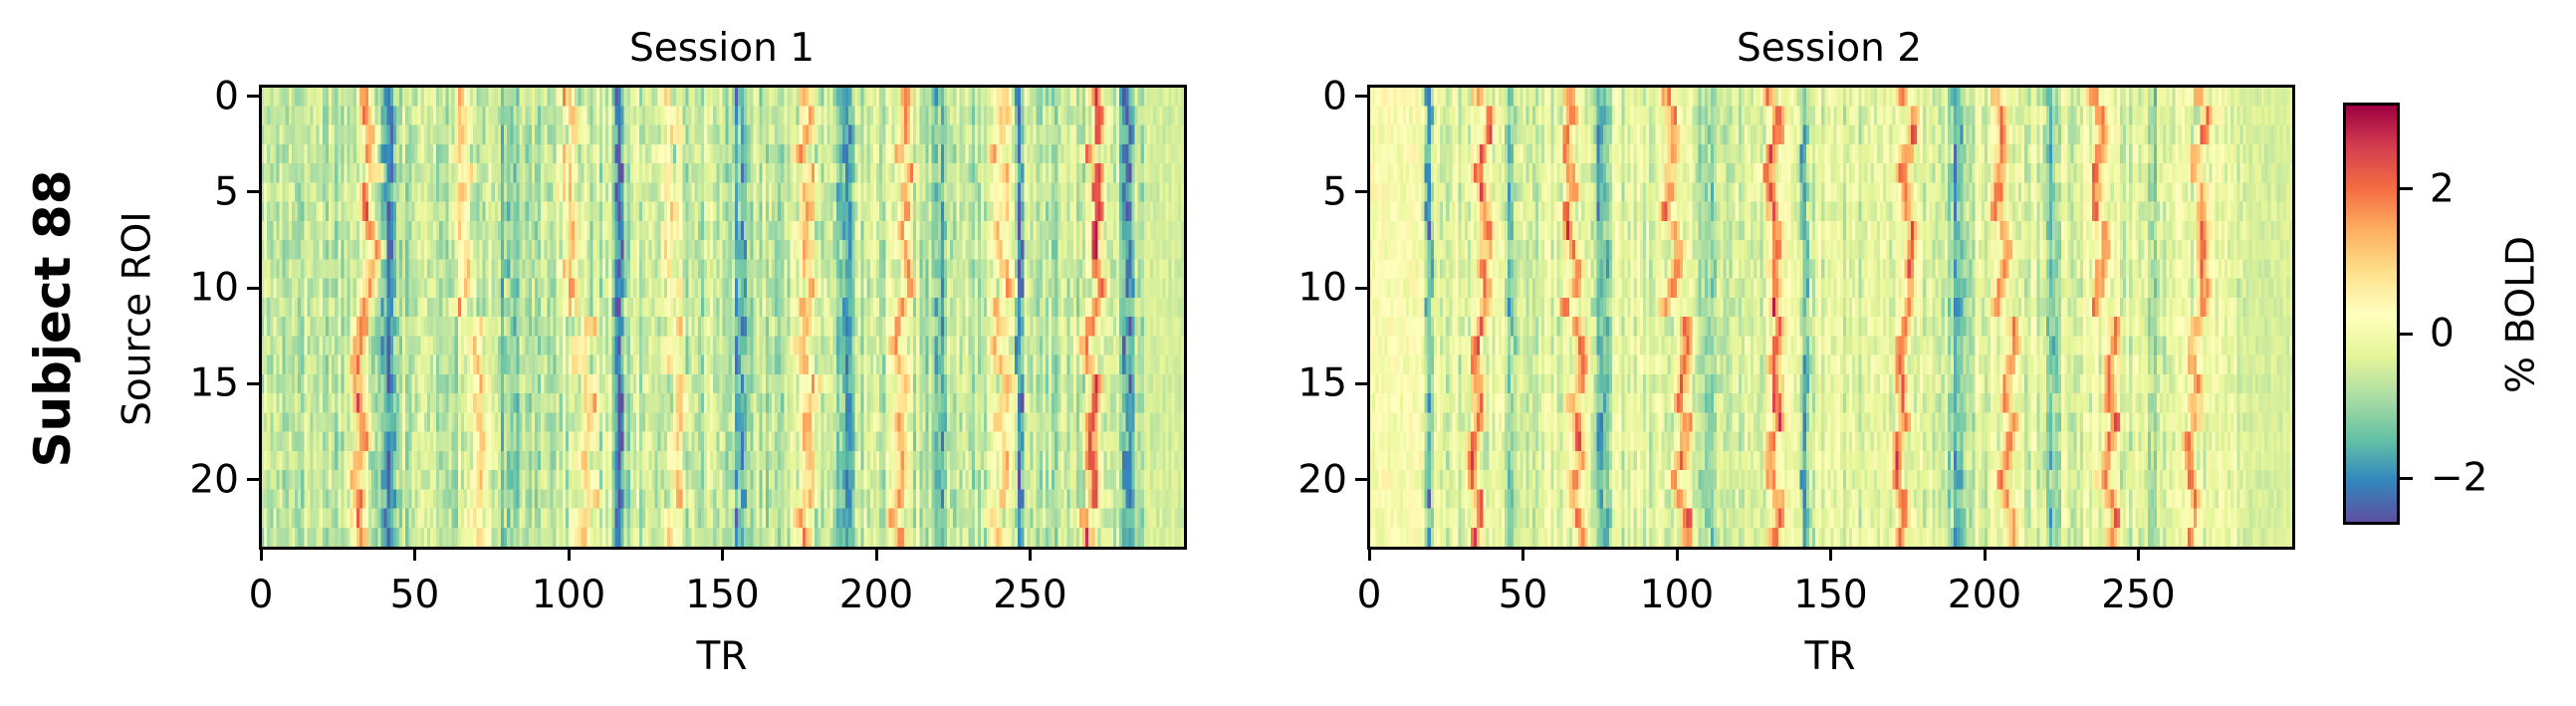 This screenshot has height=706, width=2576. What do you see at coordinates (2442, 333) in the screenshot?
I see `colorbar-tick-label: 0` at bounding box center [2442, 333].